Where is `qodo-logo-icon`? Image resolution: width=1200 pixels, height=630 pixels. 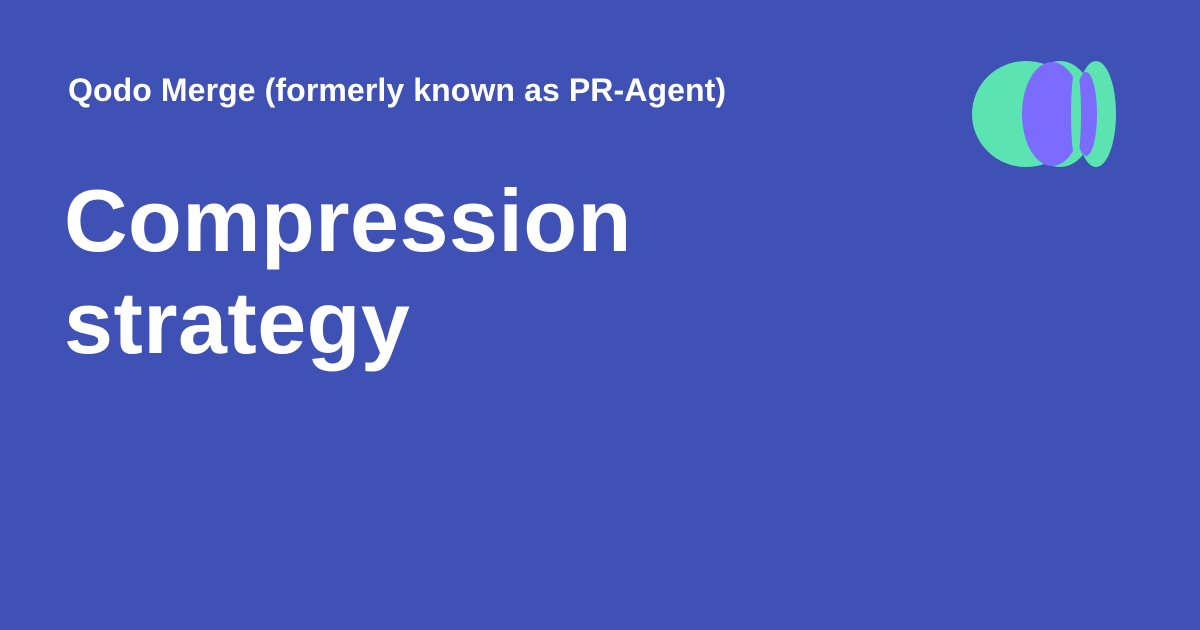
qodo-logo-icon is located at coordinates (1044, 114).